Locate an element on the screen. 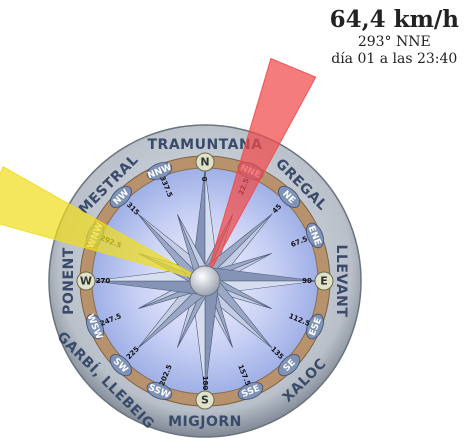 Image resolution: width=467 pixels, height=448 pixels. degree-label: 90 is located at coordinates (307, 281).